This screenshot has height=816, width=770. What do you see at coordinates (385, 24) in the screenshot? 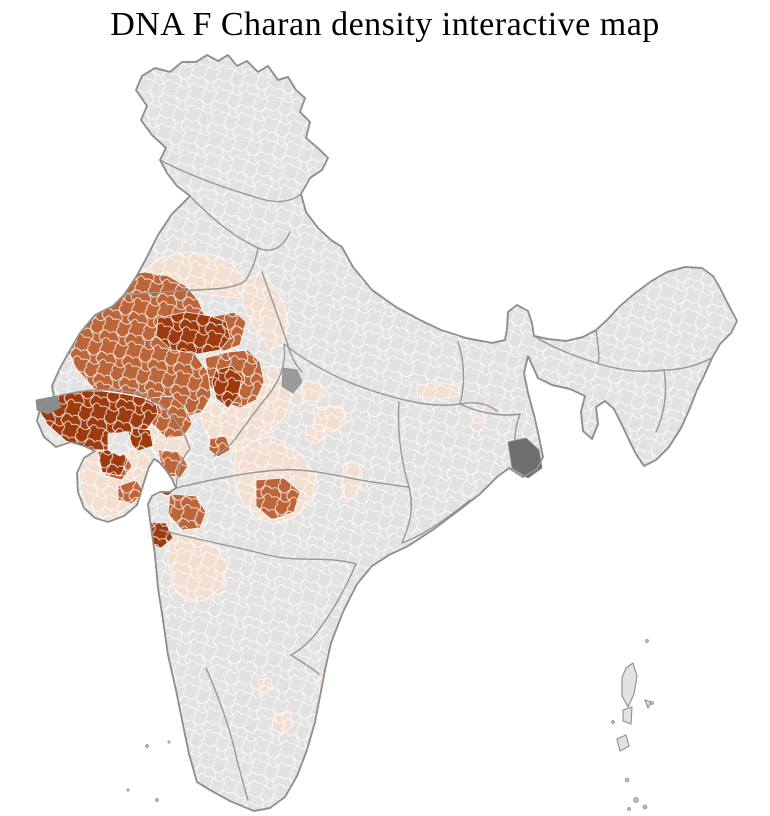
I see `page-title: DNA F Charan density interactive map` at bounding box center [385, 24].